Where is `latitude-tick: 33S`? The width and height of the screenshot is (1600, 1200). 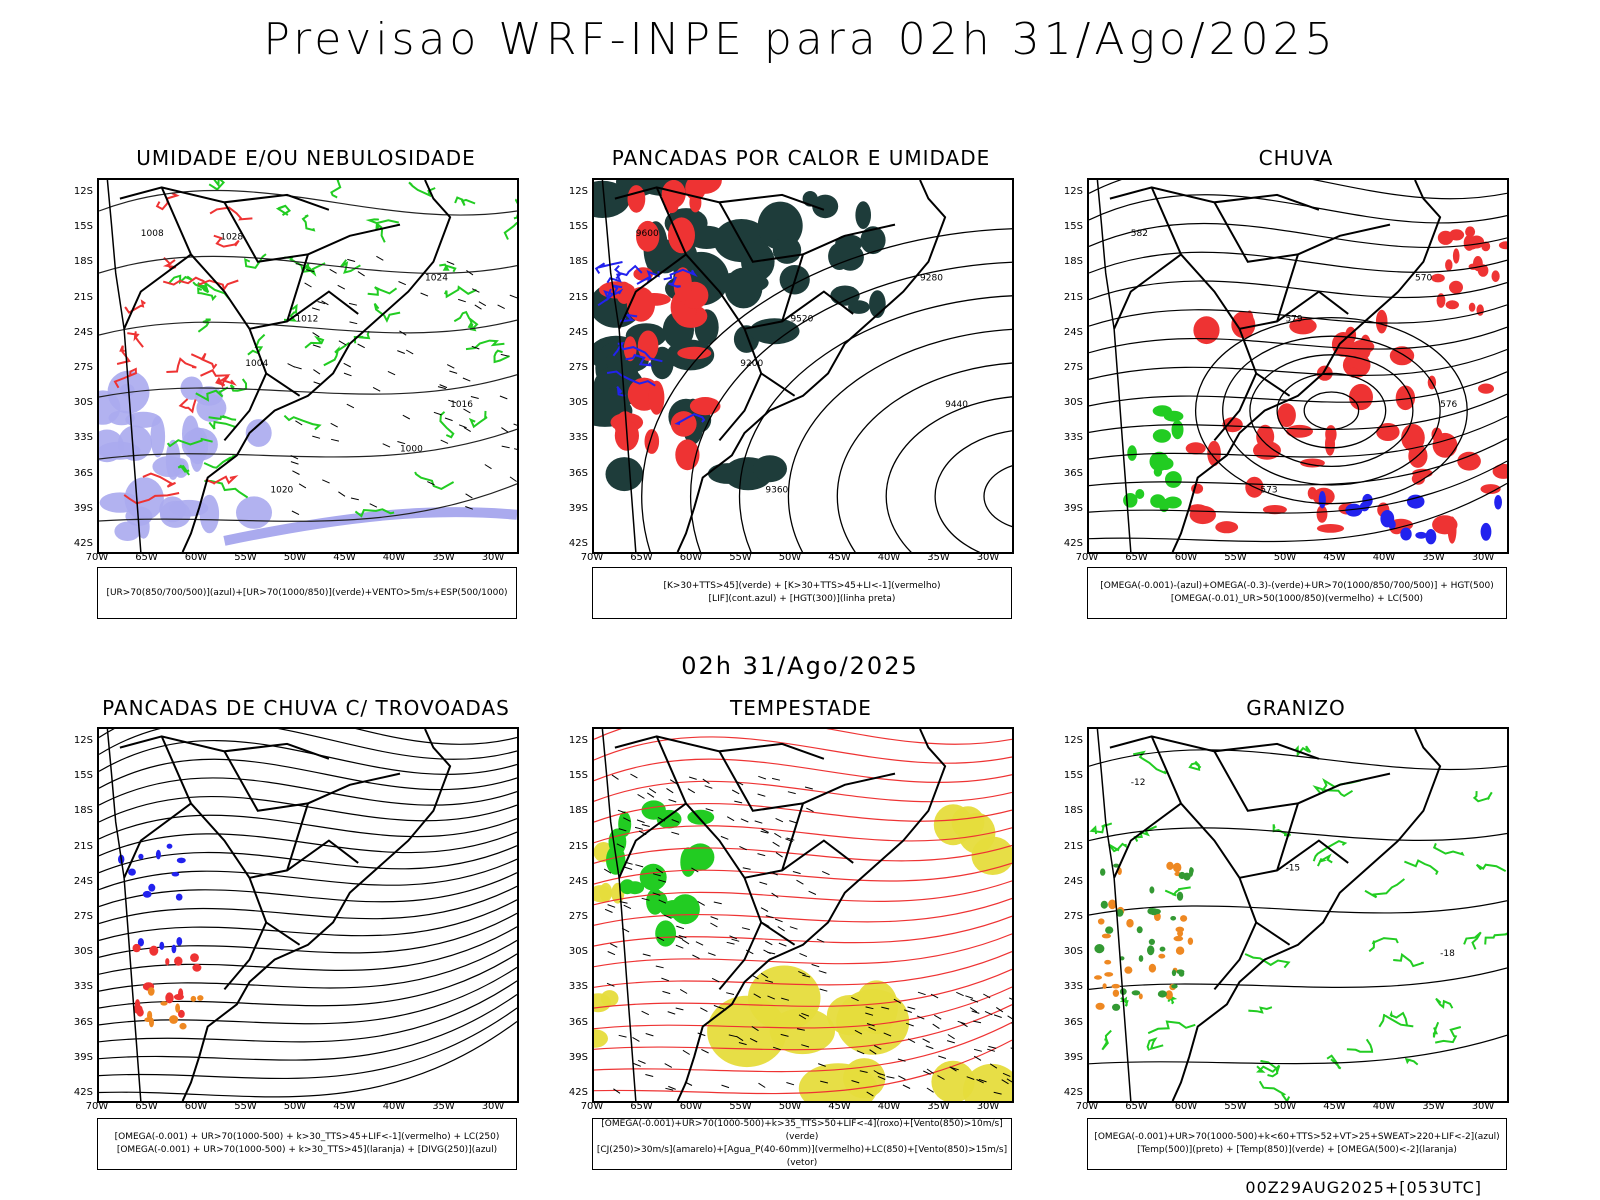
latitude-tick: 33S is located at coordinates (578, 438).